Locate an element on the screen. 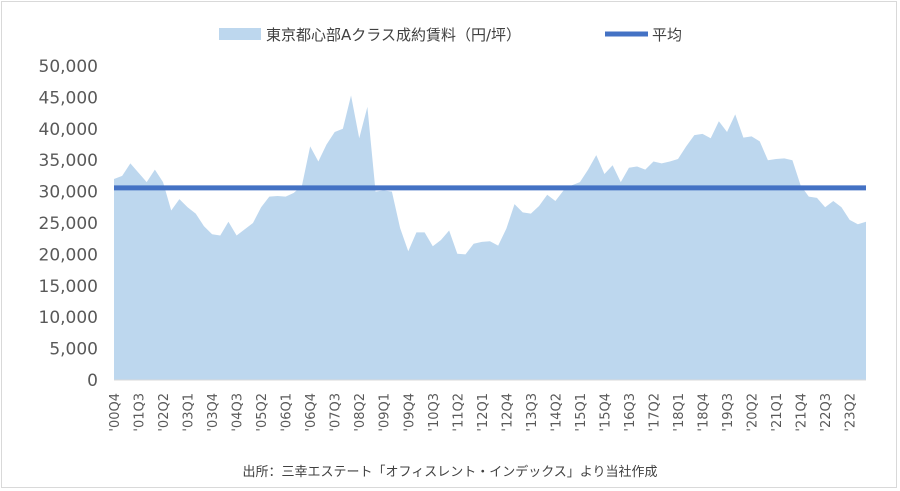 The height and width of the screenshot is (491, 900). x-tick-label: '12Q4 is located at coordinates (507, 412).